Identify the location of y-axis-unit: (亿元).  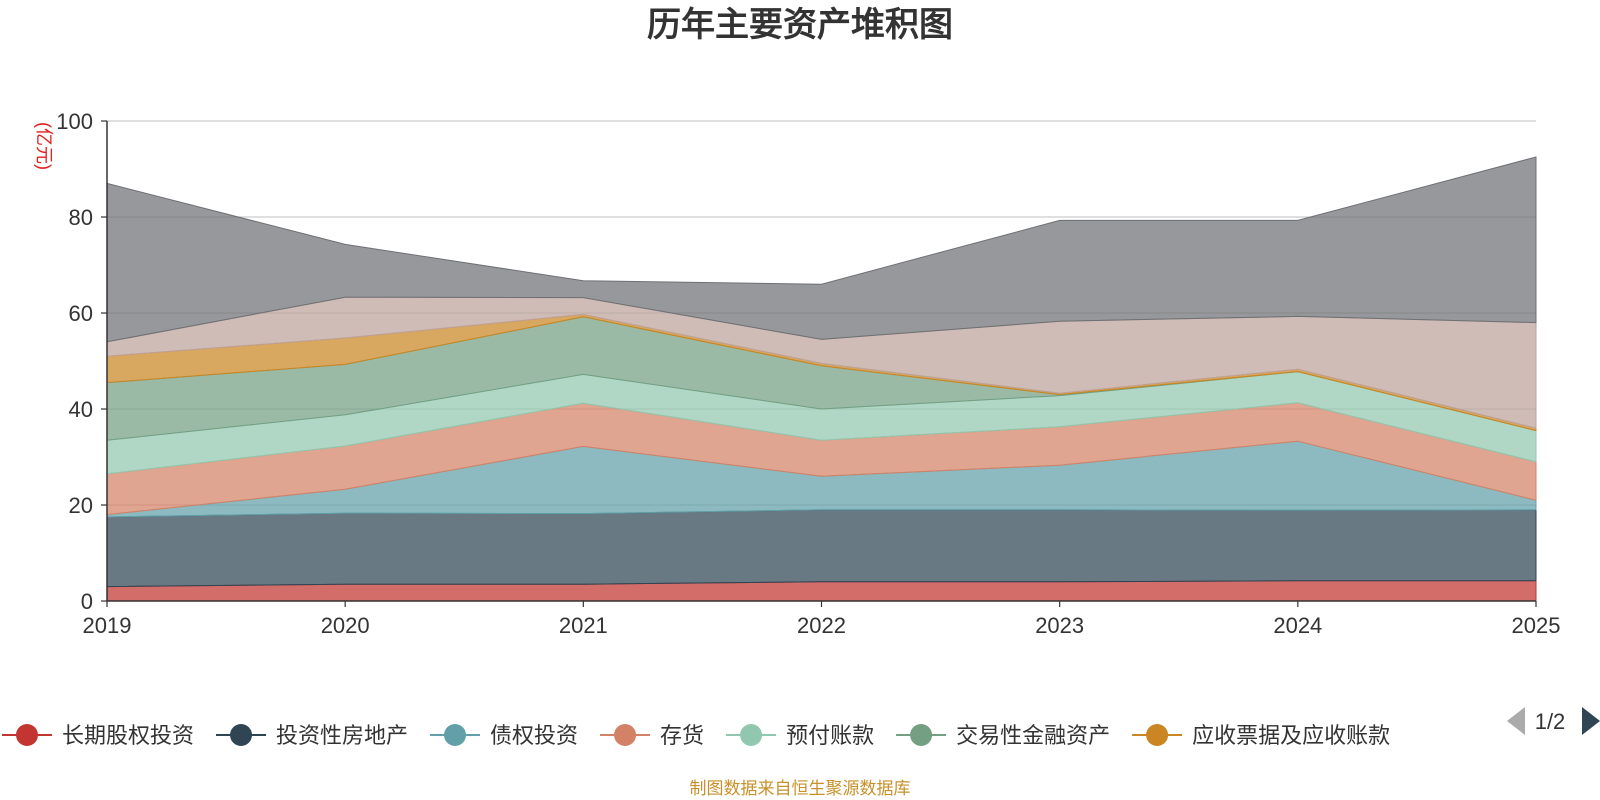
(44, 146).